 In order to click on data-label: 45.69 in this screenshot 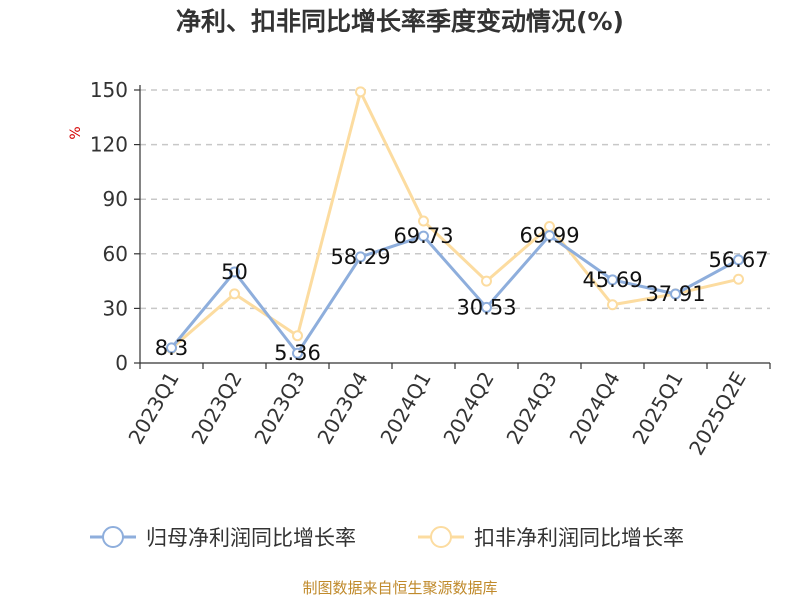, I will do `click(612, 280)`.